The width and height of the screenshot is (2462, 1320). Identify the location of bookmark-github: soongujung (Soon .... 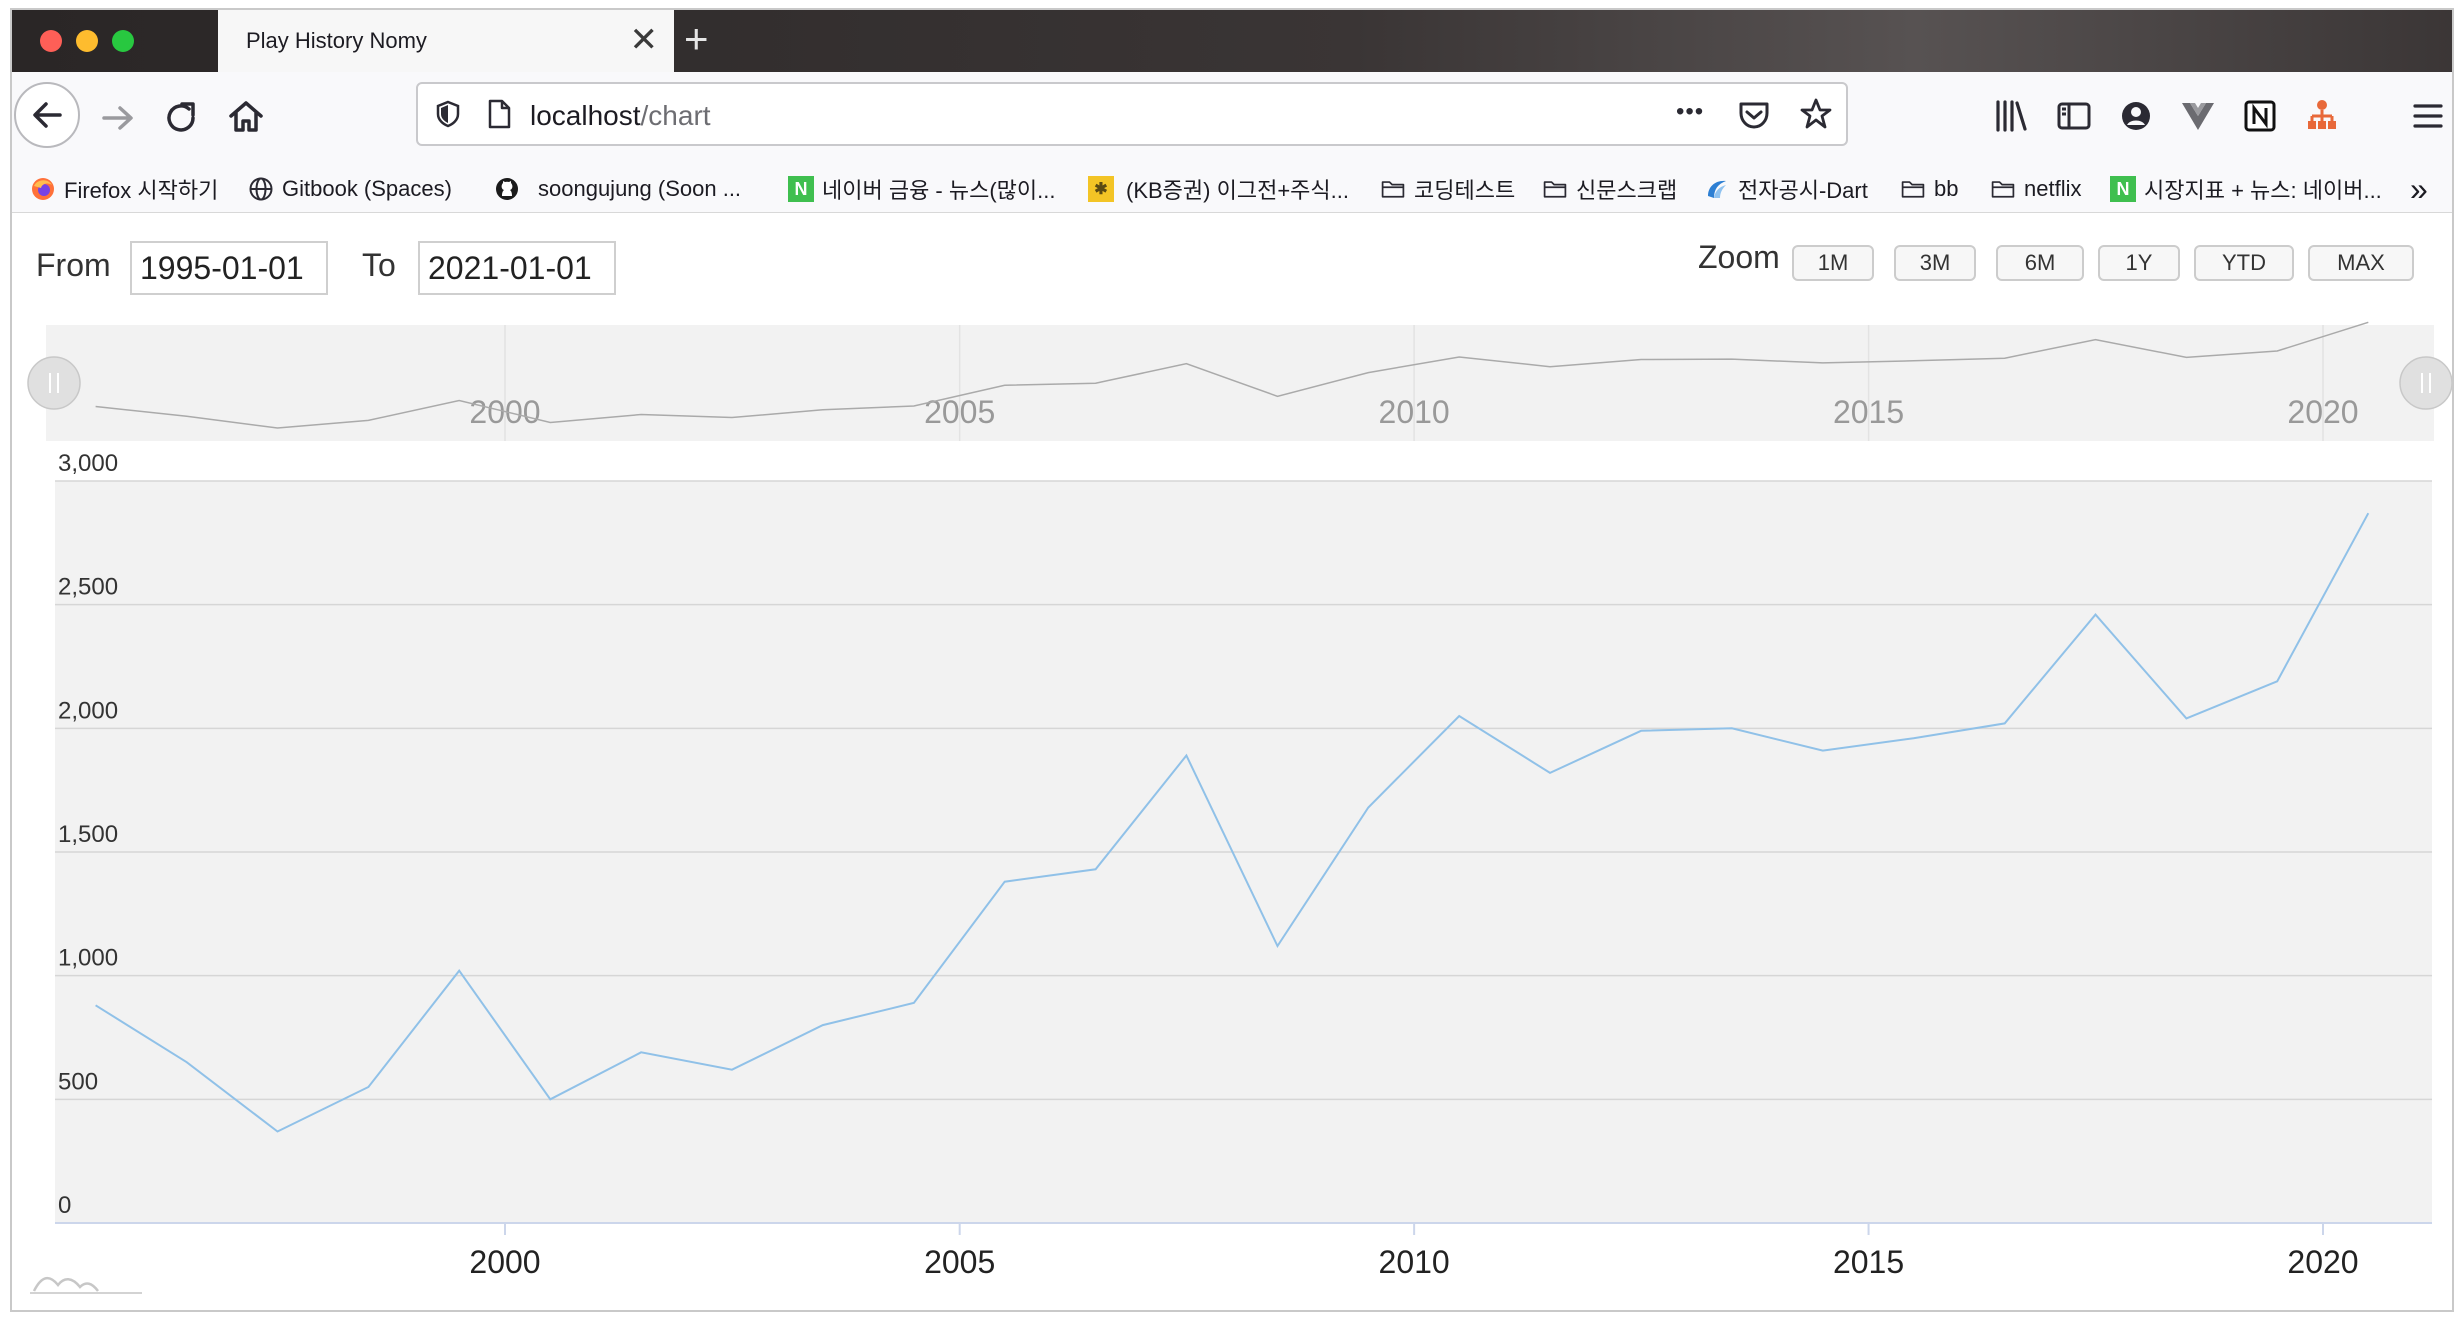
(617, 189).